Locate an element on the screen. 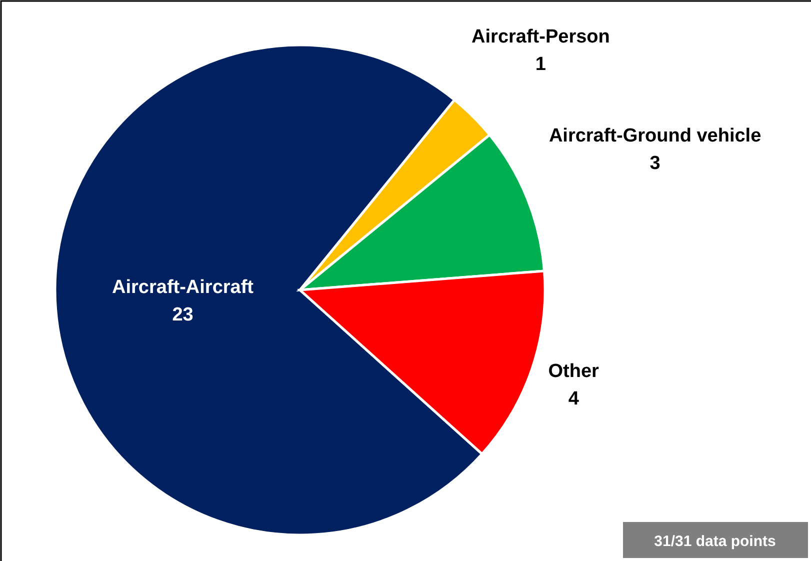 The height and width of the screenshot is (561, 811). text: 31/31 data points is located at coordinates (715, 541).